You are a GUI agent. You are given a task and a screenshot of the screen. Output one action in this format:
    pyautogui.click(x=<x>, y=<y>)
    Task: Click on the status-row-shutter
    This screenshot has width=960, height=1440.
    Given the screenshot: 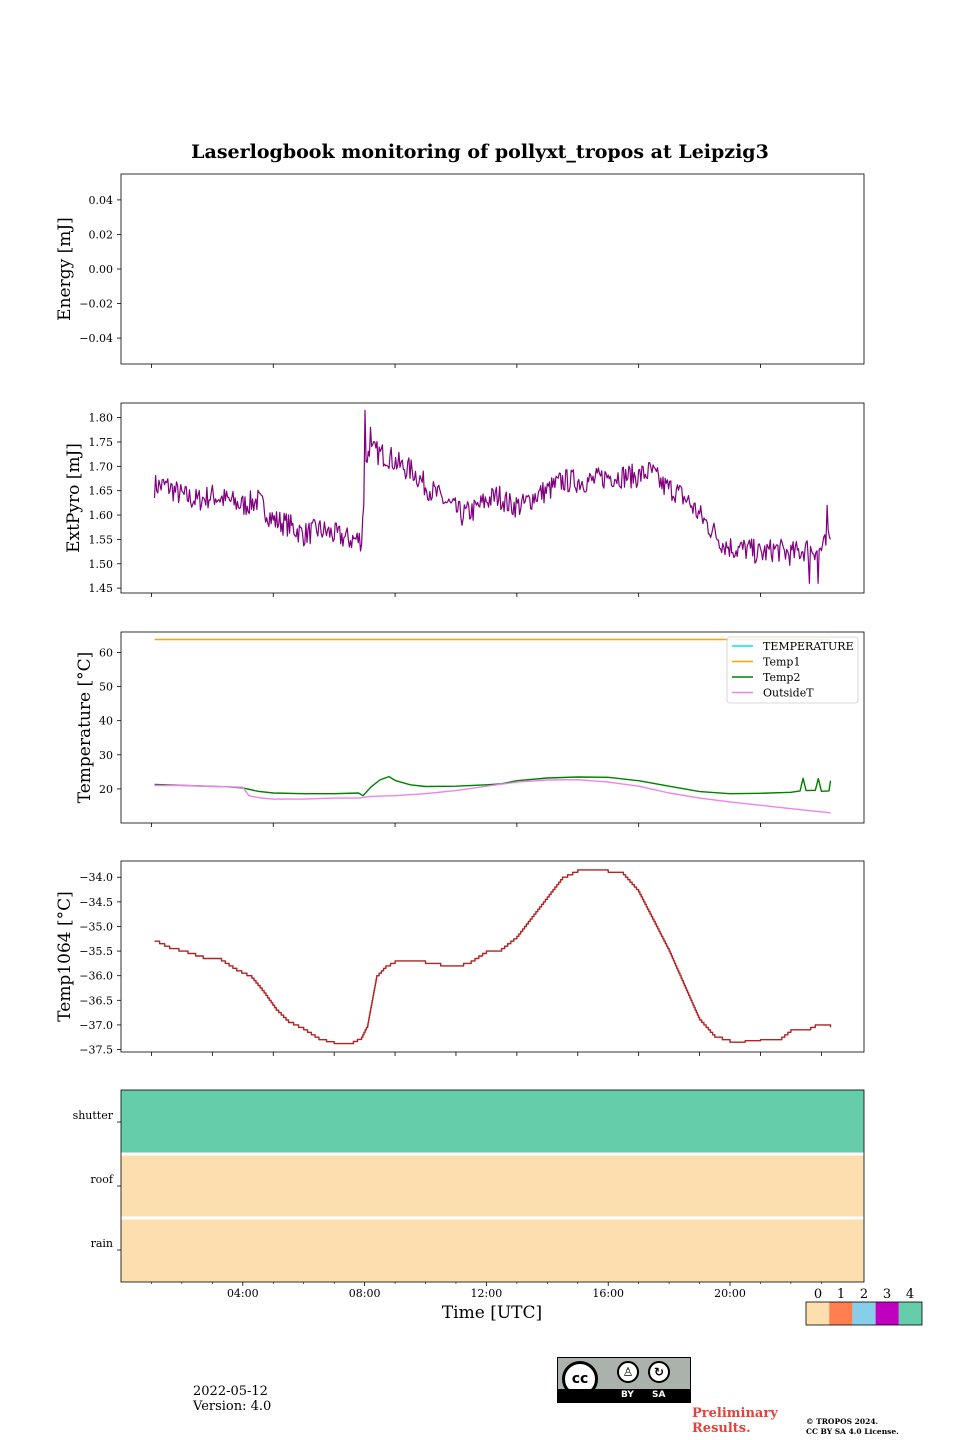 What is the action you would take?
    pyautogui.click(x=492, y=1122)
    